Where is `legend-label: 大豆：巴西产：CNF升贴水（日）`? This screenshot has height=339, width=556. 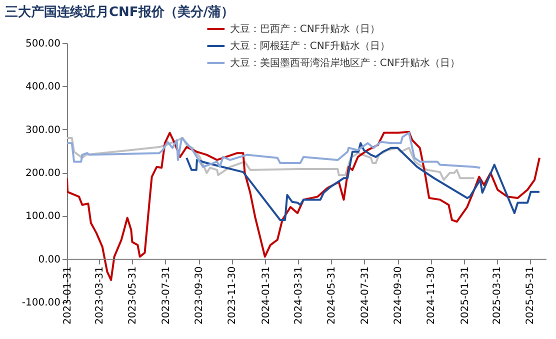 legend-label: 大豆：巴西产：CNF升贴水（日） is located at coordinates (305, 29).